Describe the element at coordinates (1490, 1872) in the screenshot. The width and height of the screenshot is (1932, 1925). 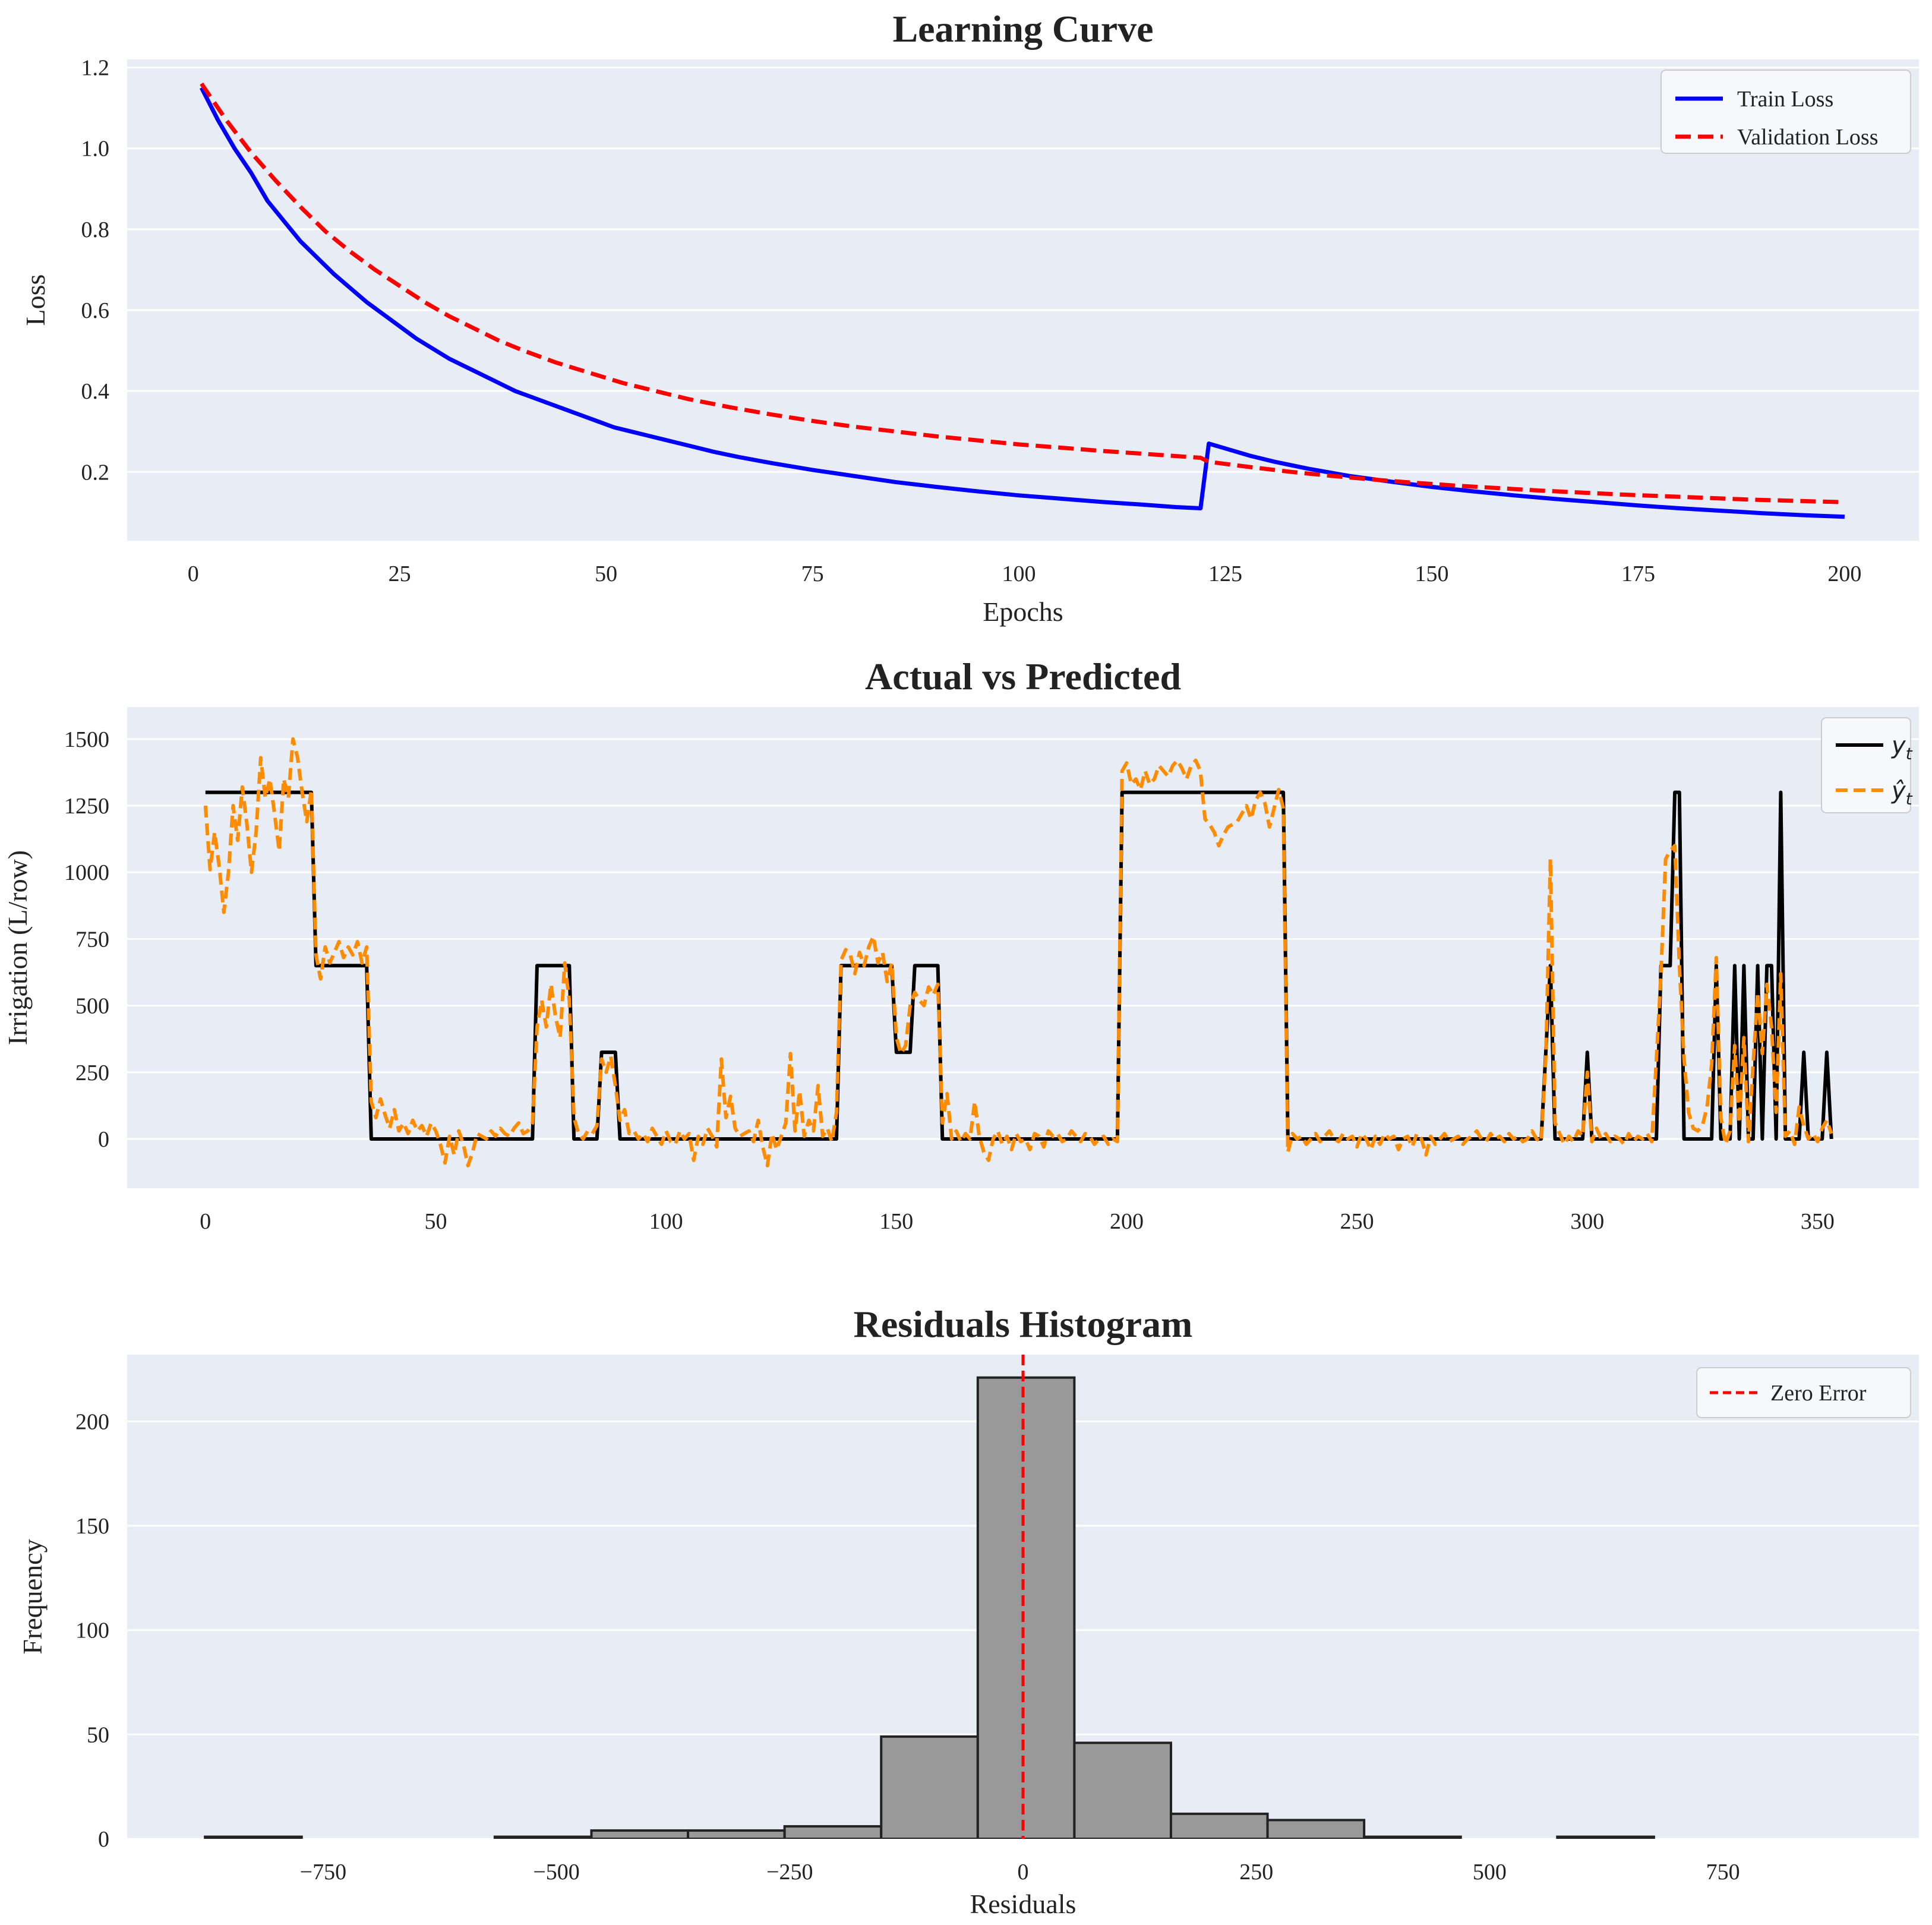
I see `x-tick-label: 500` at that location.